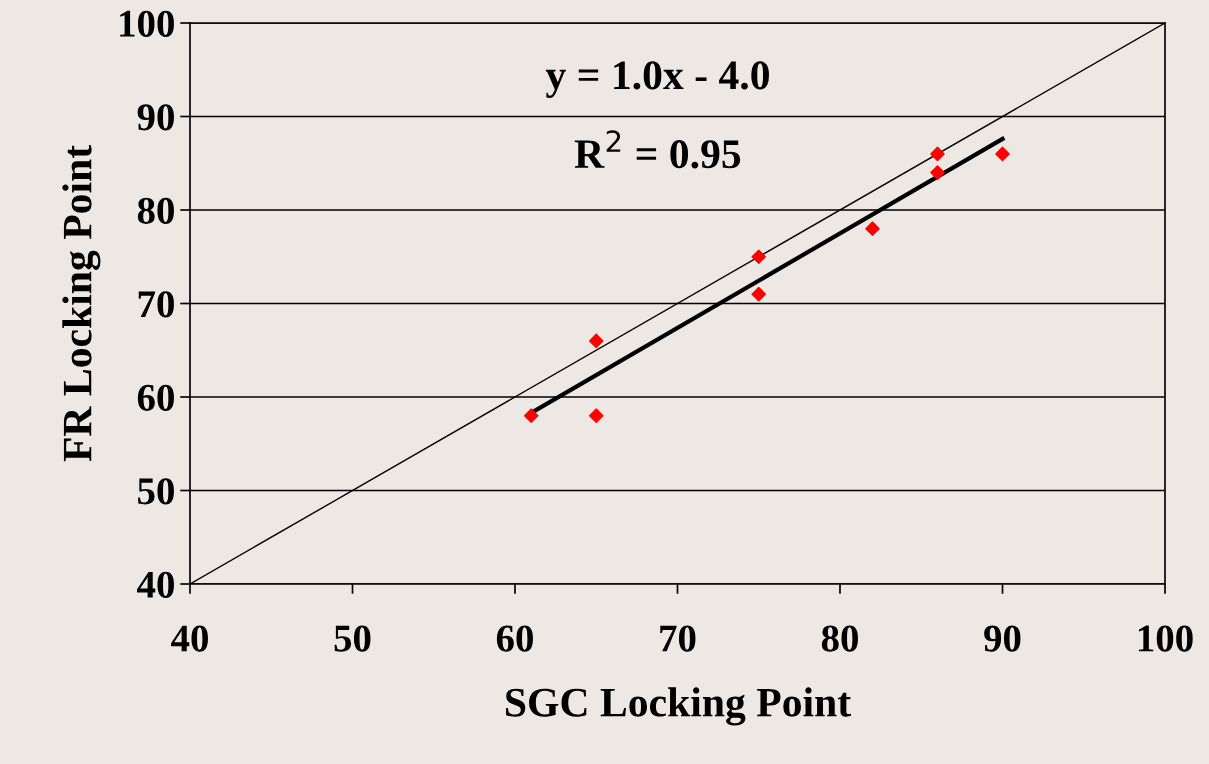  I want to click on y-tick-label: 50, so click(156, 491).